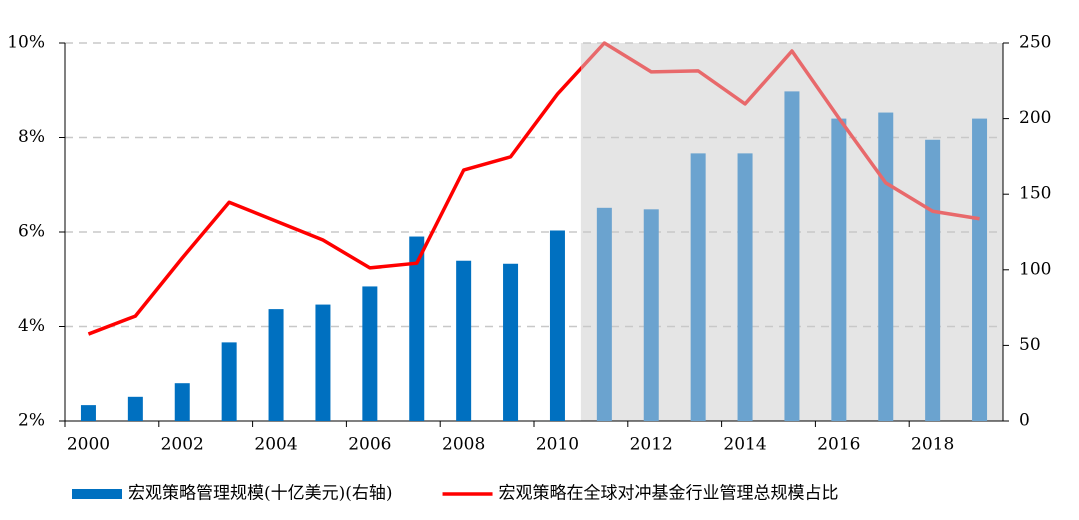 This screenshot has height=520, width=1079. Describe the element at coordinates (260, 494) in the screenshot. I see `legend-label: 宏观策略管理规模(十亿美元)(右轴)` at that location.